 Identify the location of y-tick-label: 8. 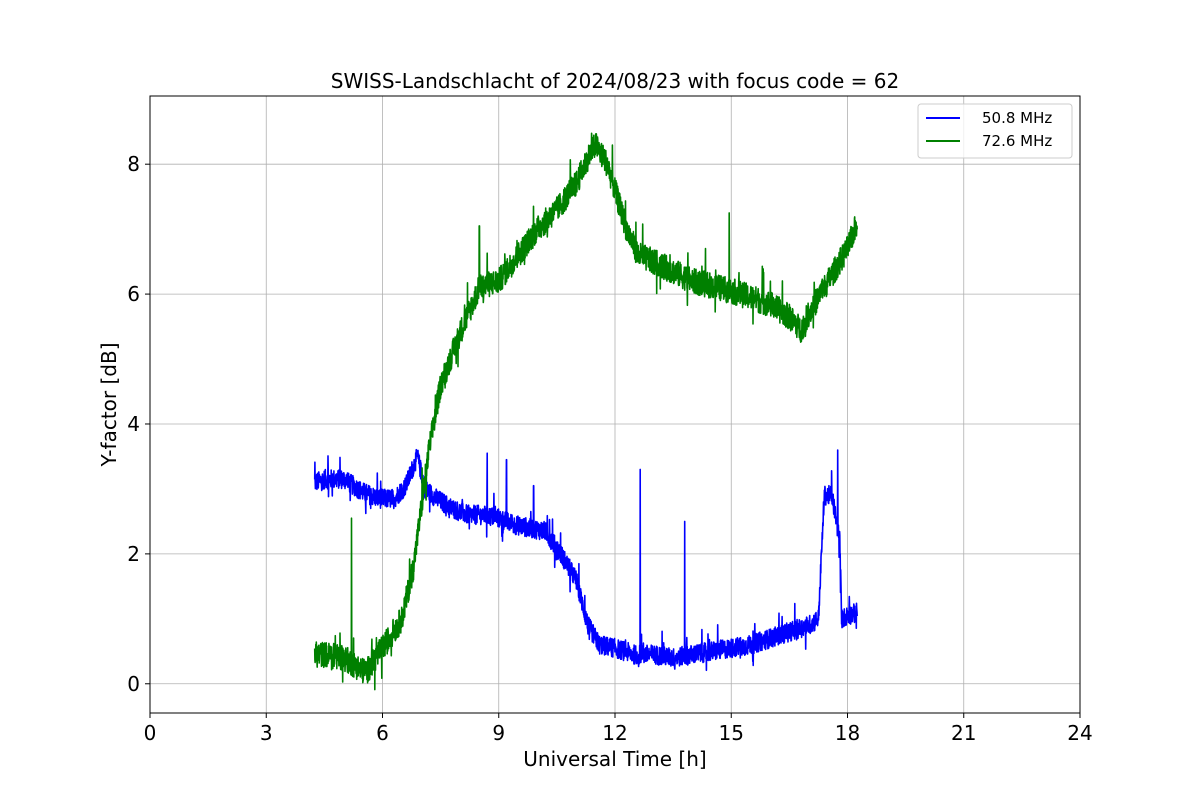
(133, 164).